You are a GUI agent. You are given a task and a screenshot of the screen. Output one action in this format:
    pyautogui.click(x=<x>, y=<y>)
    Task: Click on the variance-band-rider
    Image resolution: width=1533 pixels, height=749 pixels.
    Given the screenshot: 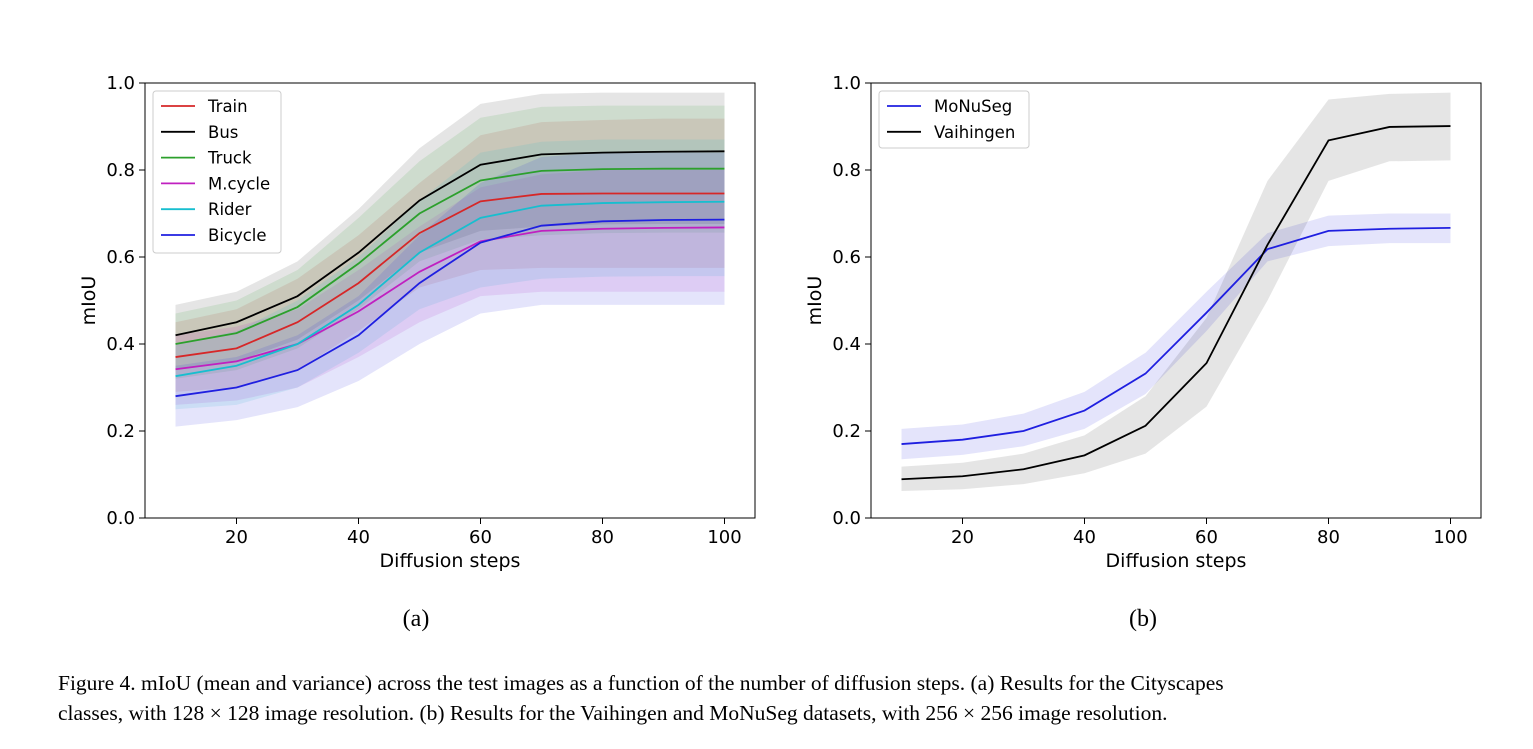 What is the action you would take?
    pyautogui.click(x=450, y=274)
    